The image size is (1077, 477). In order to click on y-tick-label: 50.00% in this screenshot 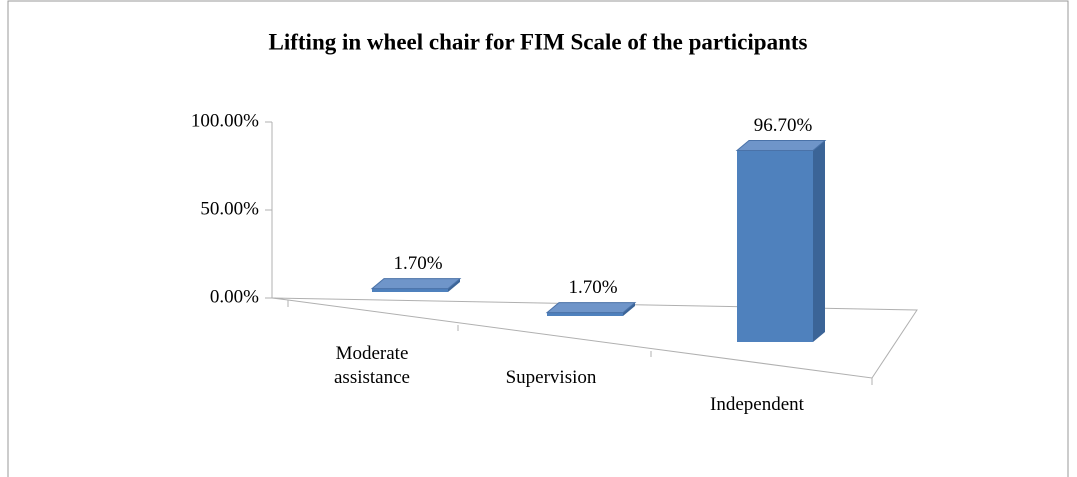, I will do `click(229, 208)`.